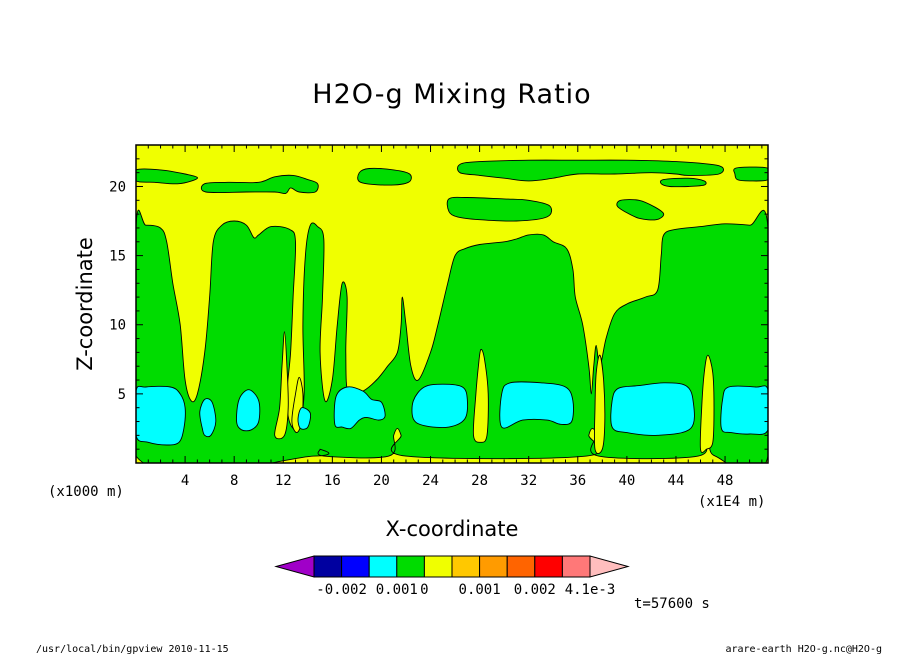 This screenshot has height=654, width=904. What do you see at coordinates (132, 649) in the screenshot?
I see `footer-left: /usr/local/bin/gpview 2010-11-15` at bounding box center [132, 649].